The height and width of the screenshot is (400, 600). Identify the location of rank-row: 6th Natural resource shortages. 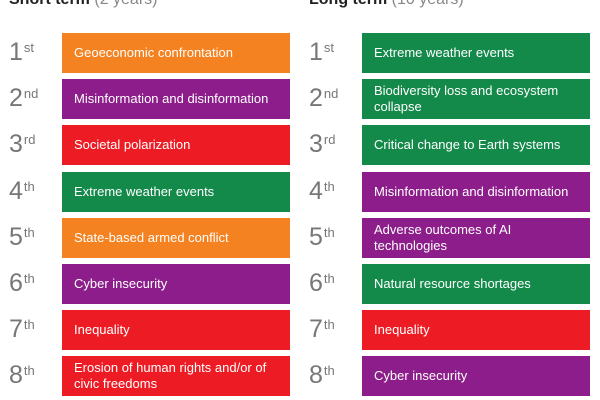
(454, 284).